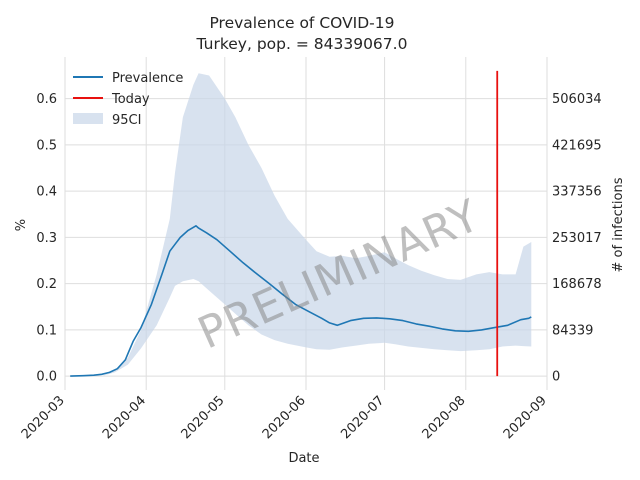 Image resolution: width=640 pixels, height=480 pixels. Describe the element at coordinates (147, 78) in the screenshot. I see `legend-prevalence-label: Prevalence` at that location.